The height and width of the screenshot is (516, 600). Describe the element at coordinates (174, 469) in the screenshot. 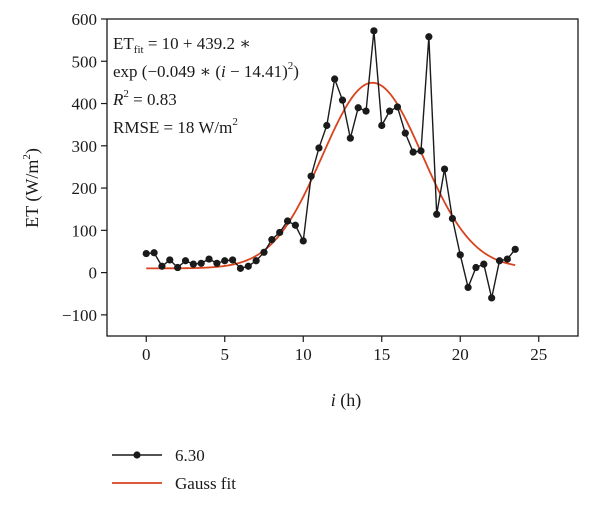

I see `legend: 6.30 Gauss fit` at that location.